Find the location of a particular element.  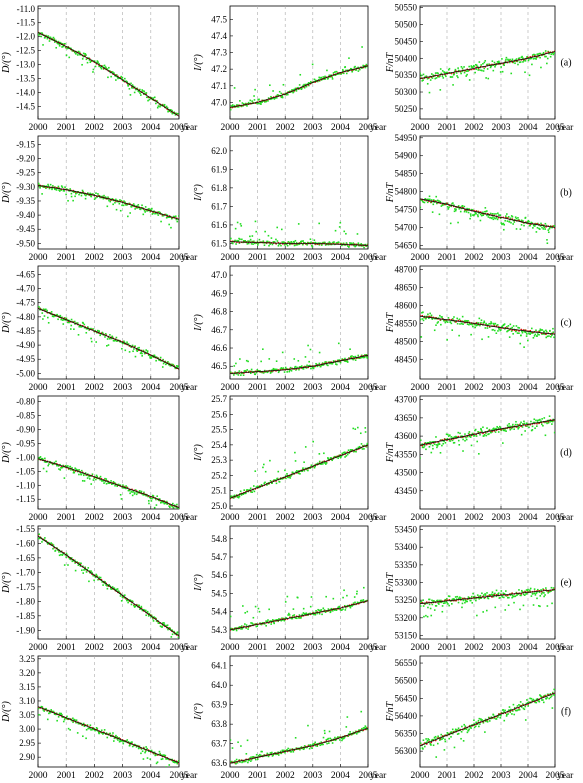

x-tick-label: 2001 is located at coordinates (66, 776).